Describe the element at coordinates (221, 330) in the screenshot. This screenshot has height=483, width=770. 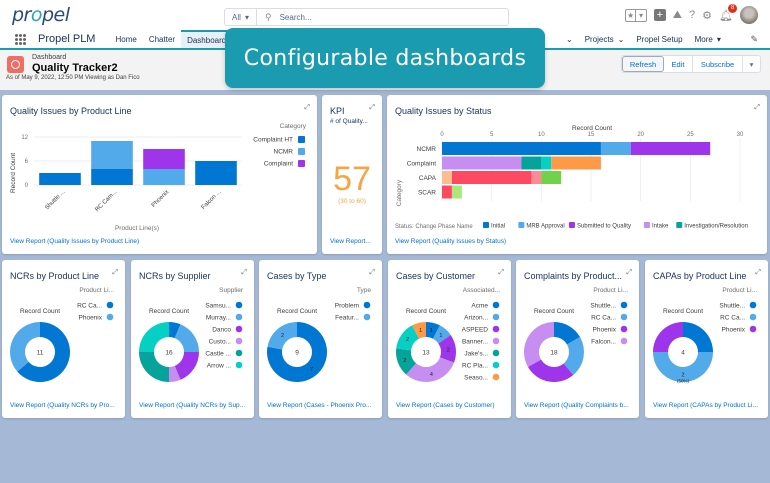
I see `legend-label: Danco` at that location.